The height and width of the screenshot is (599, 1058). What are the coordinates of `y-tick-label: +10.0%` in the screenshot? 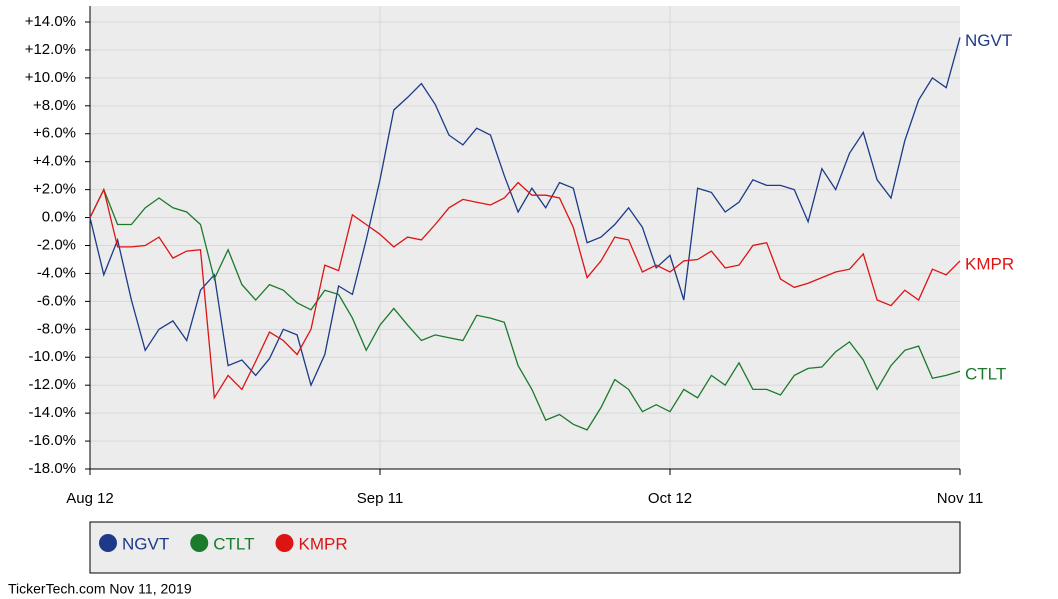 It's located at (50, 77).